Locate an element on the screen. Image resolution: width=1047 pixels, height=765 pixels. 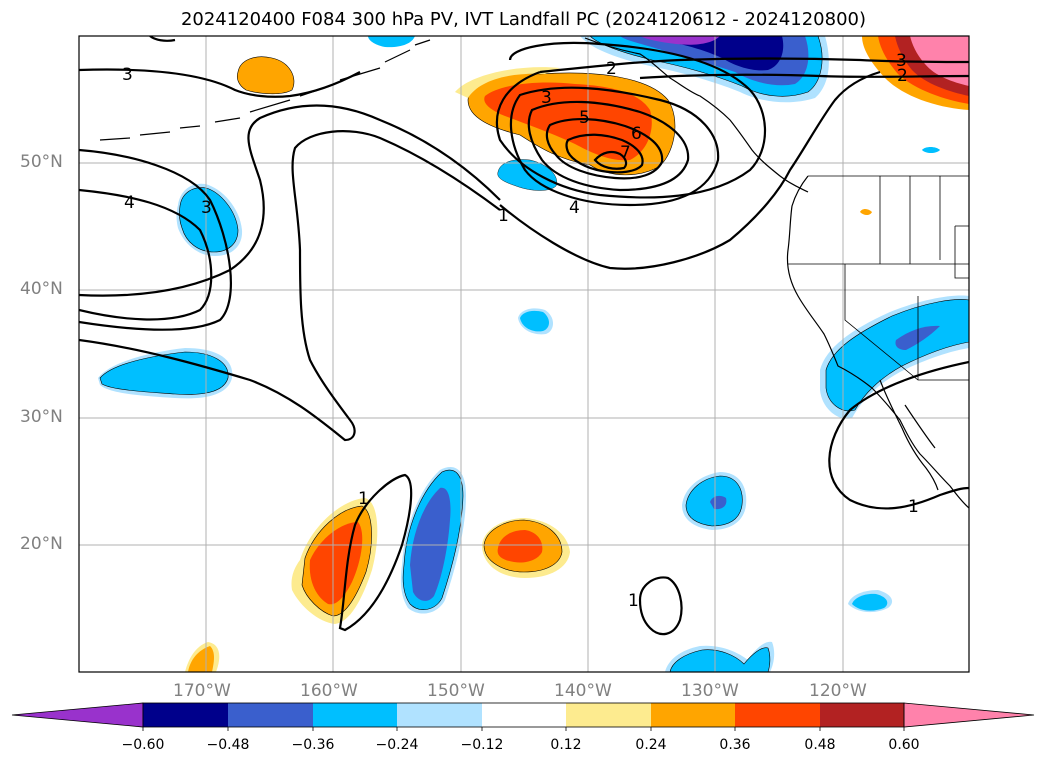
lon-label: 170°W is located at coordinates (202, 691).